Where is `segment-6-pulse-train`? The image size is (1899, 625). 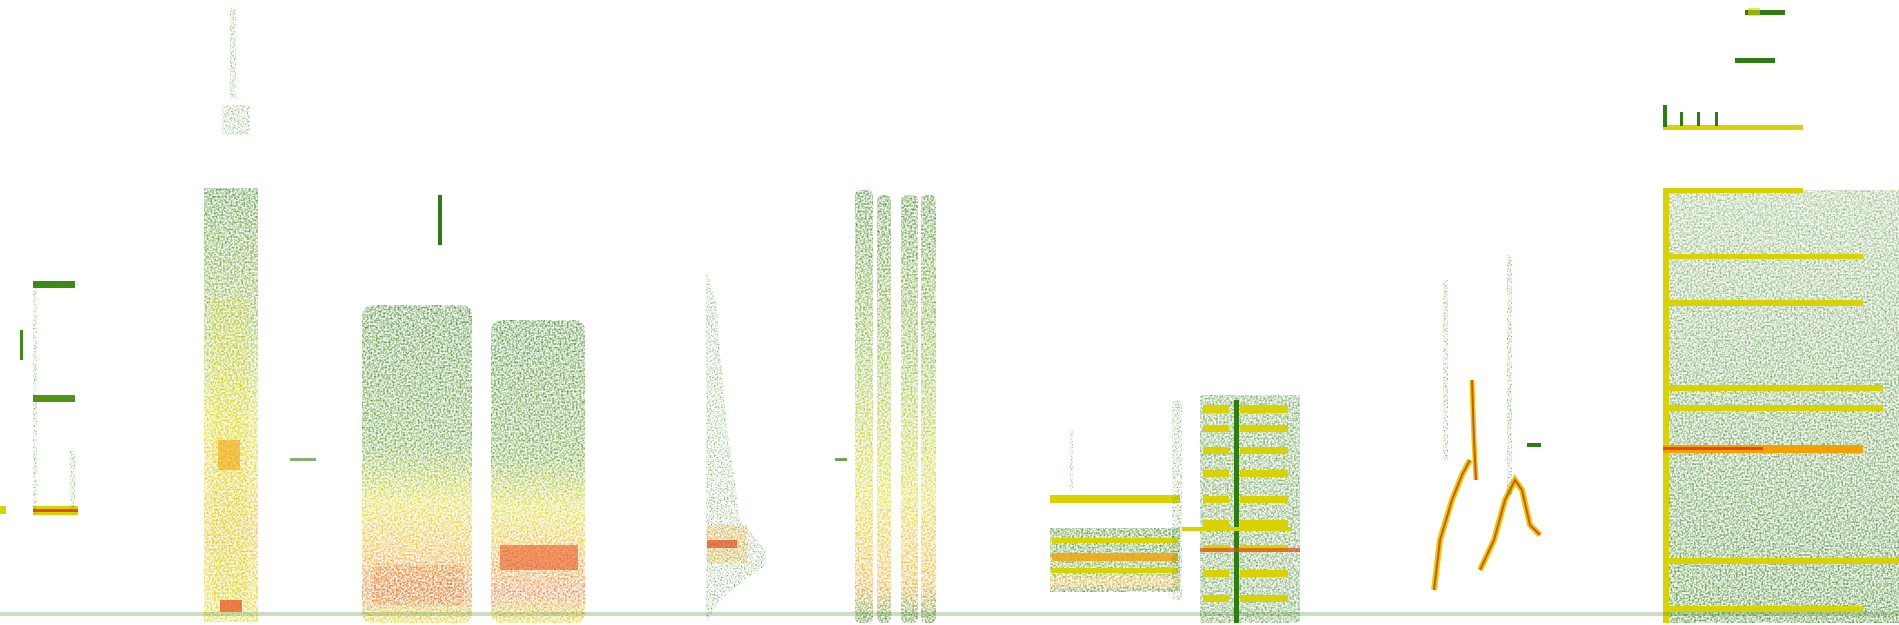
segment-6-pulse-train is located at coordinates (885, 406).